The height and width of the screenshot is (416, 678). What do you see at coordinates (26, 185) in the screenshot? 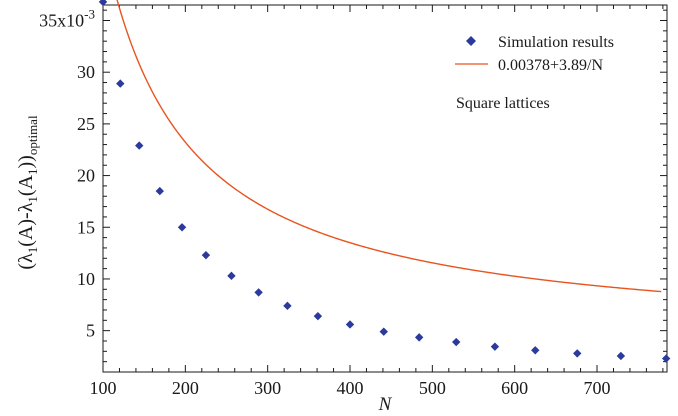
I see `y-label-part-3: (A` at bounding box center [26, 185].